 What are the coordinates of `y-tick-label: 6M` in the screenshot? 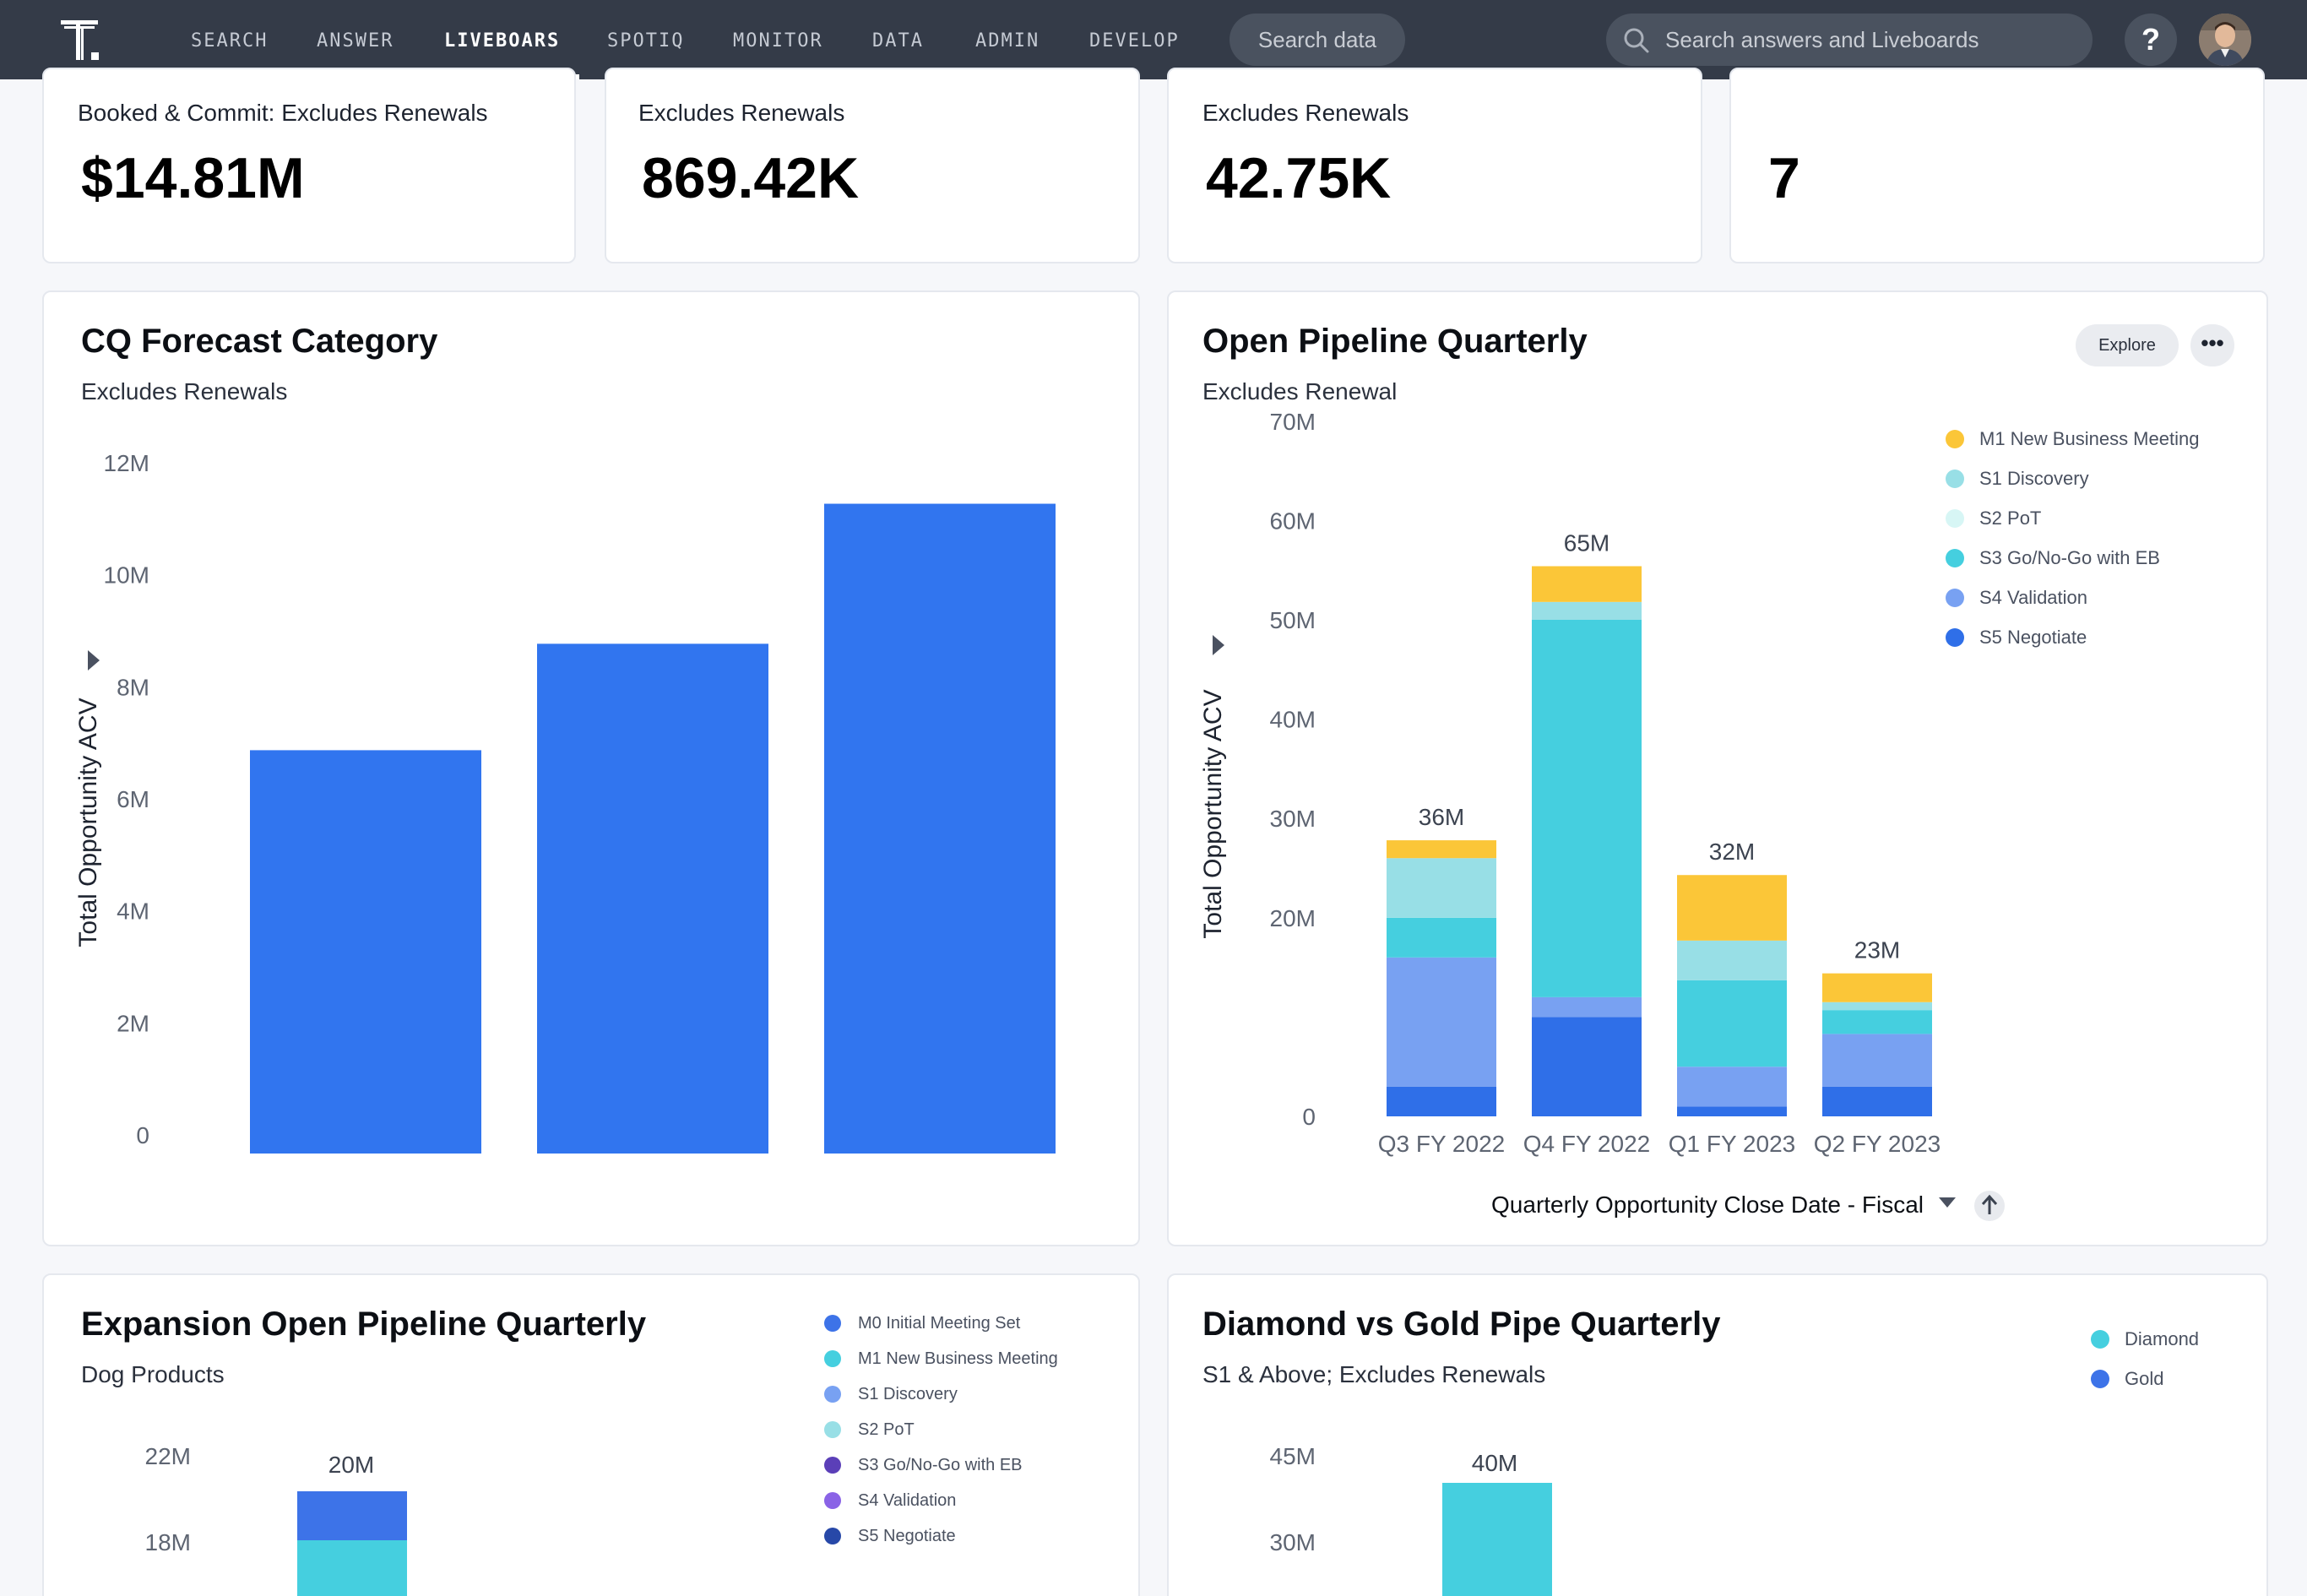 It's located at (133, 799).